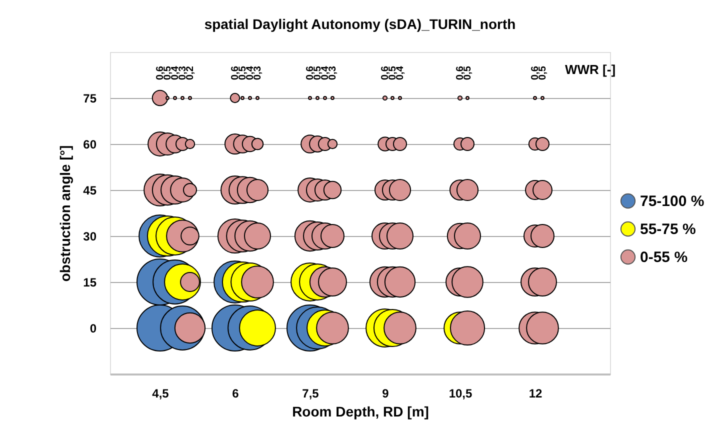 The image size is (714, 439). I want to click on x-tick-label: 10,5, so click(460, 393).